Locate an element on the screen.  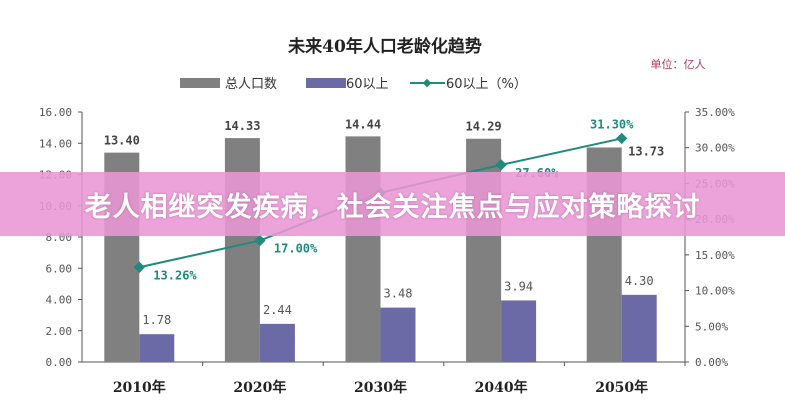
legend-label-over60: 60以上 is located at coordinates (367, 84).